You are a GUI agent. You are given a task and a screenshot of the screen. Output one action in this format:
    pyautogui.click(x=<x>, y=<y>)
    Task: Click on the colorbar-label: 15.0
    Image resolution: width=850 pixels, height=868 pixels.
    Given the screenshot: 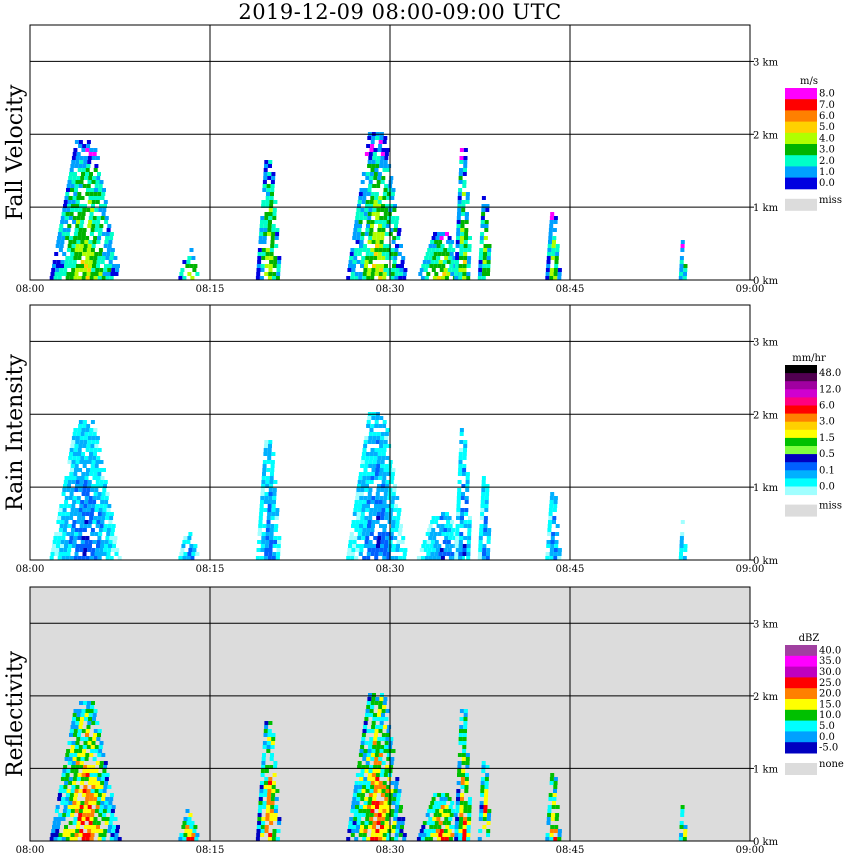 What is the action you would take?
    pyautogui.click(x=830, y=704)
    